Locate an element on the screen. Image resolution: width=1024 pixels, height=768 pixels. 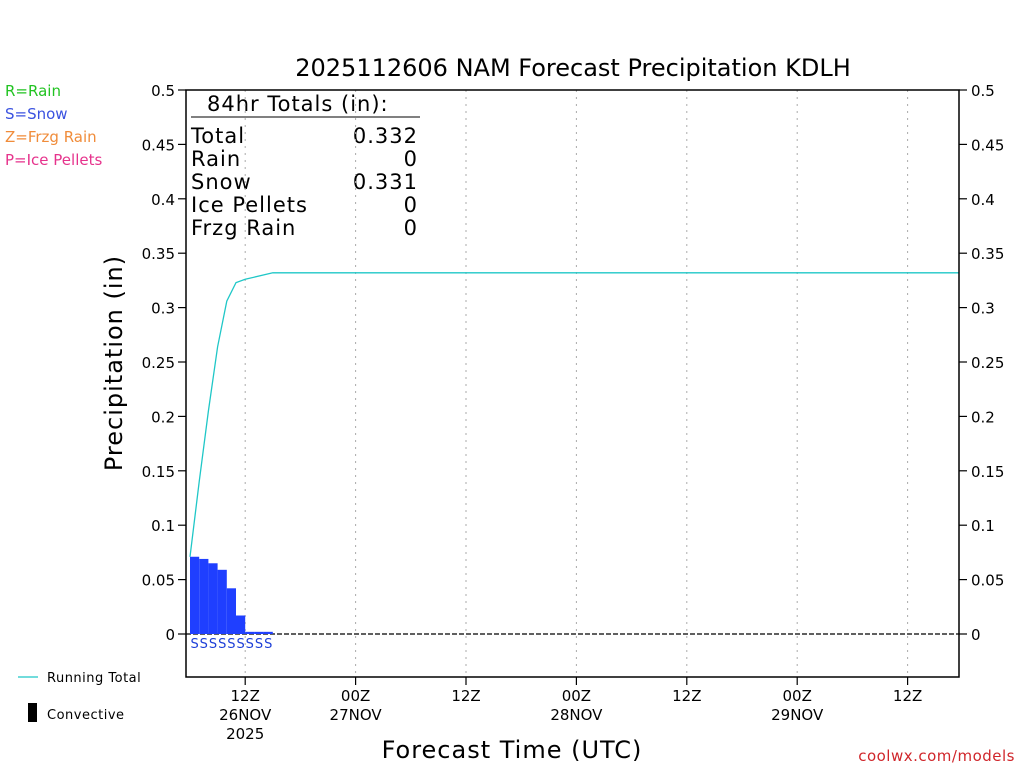
y-tick-label-right: 0.45 is located at coordinates (987, 145).